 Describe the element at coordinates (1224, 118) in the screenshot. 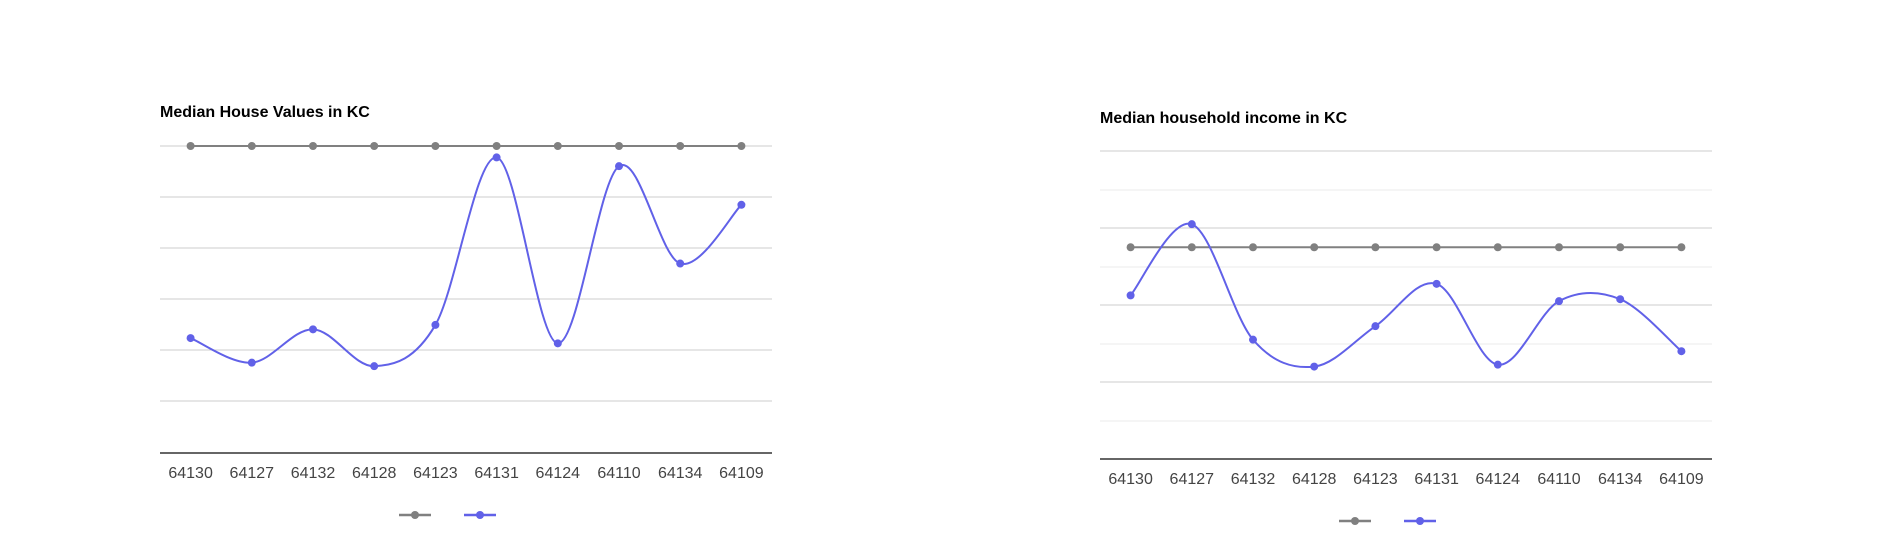

I see `chart-title: Median household income in KC` at that location.